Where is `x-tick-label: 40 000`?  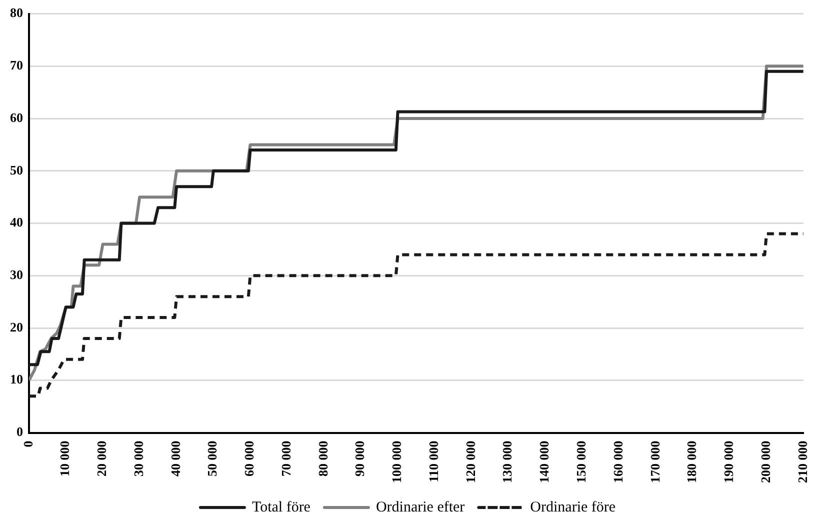 x-tick-label: 40 000 is located at coordinates (175, 458).